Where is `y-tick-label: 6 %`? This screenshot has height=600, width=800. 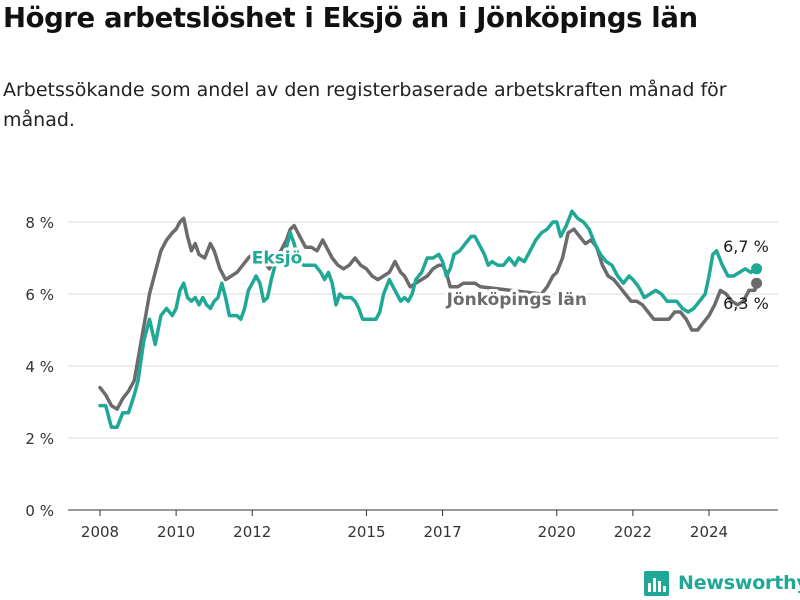
y-tick-label: 6 % is located at coordinates (39, 295).